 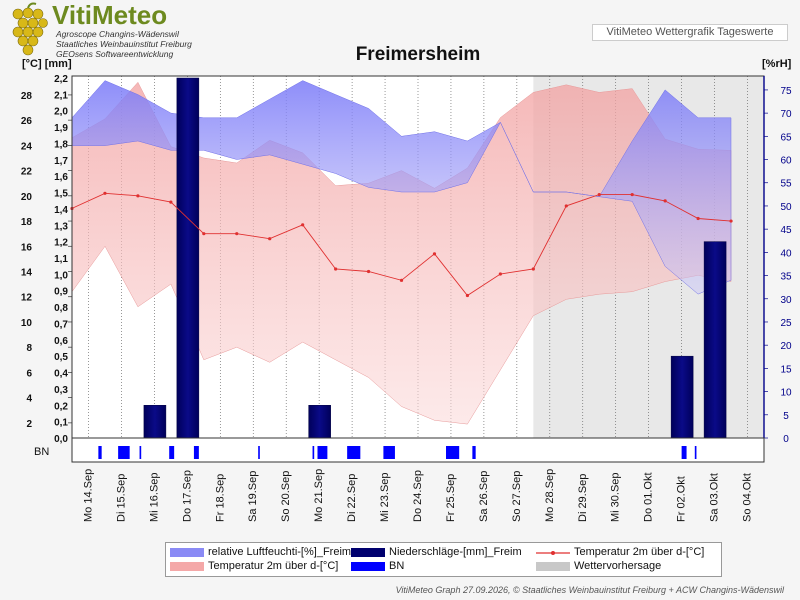 What do you see at coordinates (649, 497) in the screenshot?
I see `x-tick-label: Do 01.Okt` at bounding box center [649, 497].